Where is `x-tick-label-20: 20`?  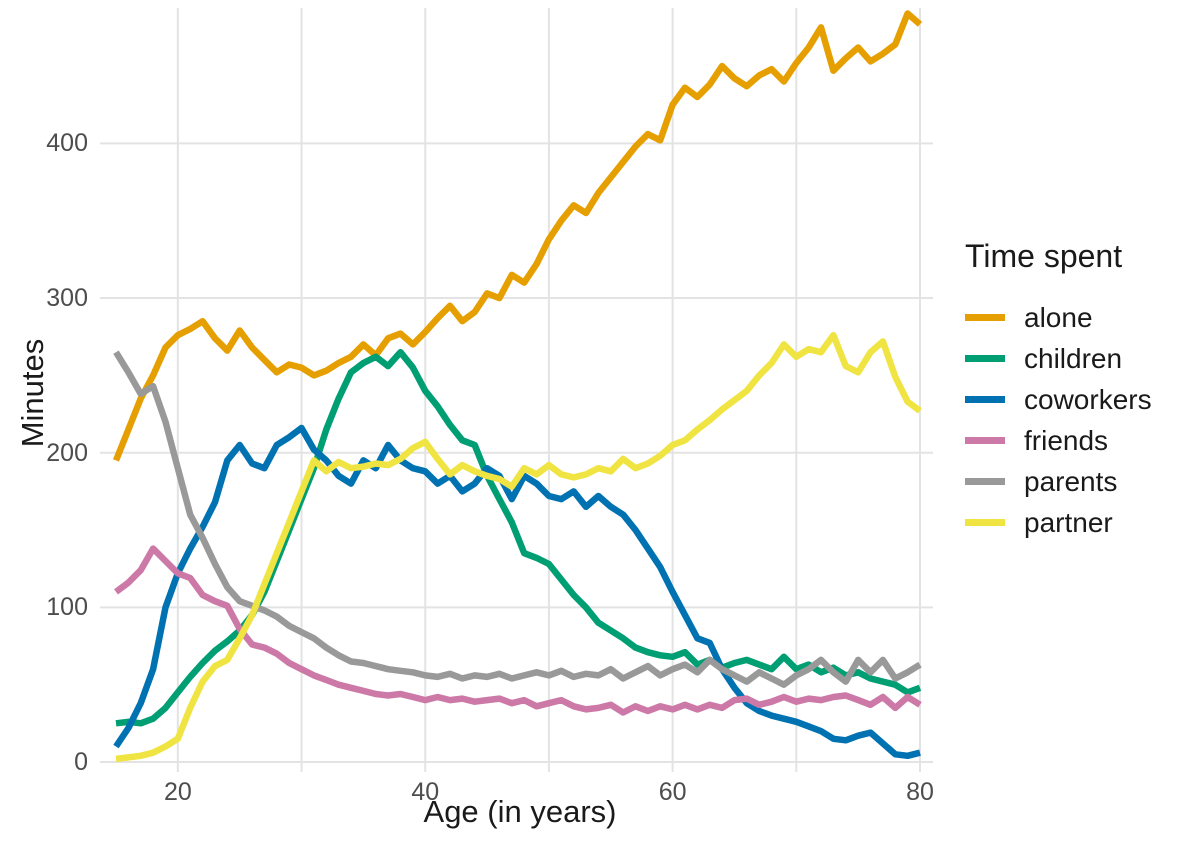 x-tick-label-20: 20 is located at coordinates (177, 792).